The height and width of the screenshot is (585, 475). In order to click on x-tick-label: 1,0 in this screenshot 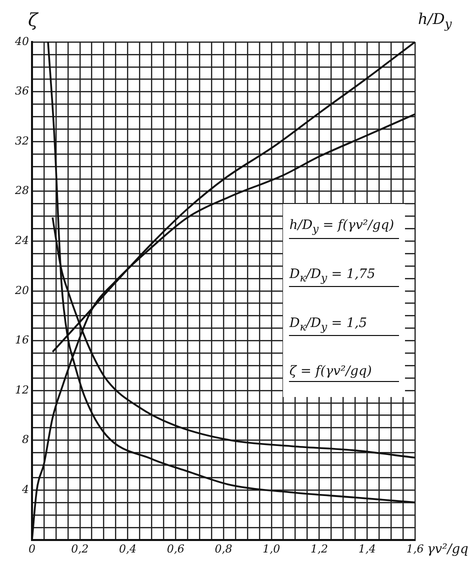, I will do `click(271, 549)`.